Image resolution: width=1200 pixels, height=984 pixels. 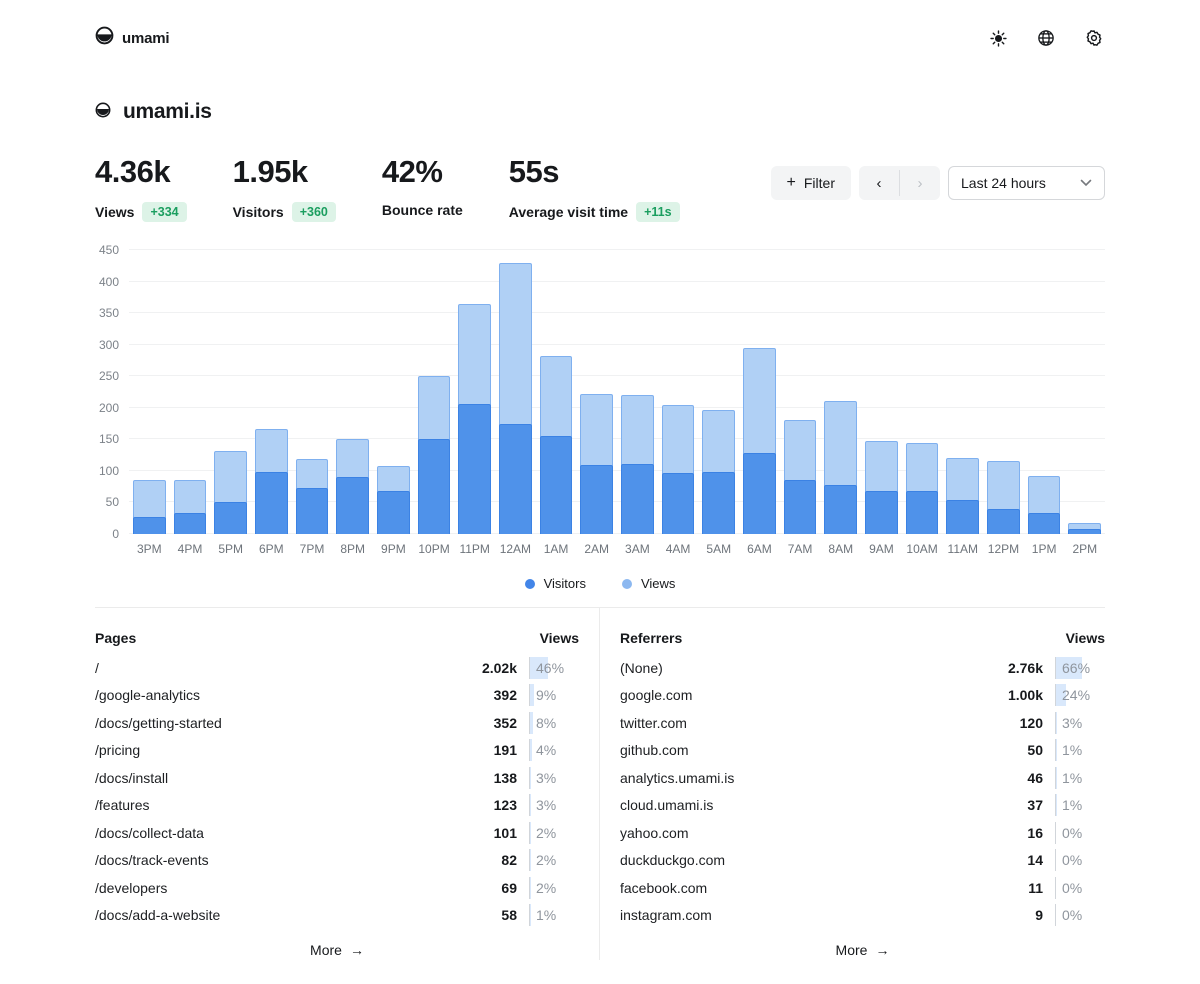 I want to click on brand-name: umami, so click(x=146, y=38).